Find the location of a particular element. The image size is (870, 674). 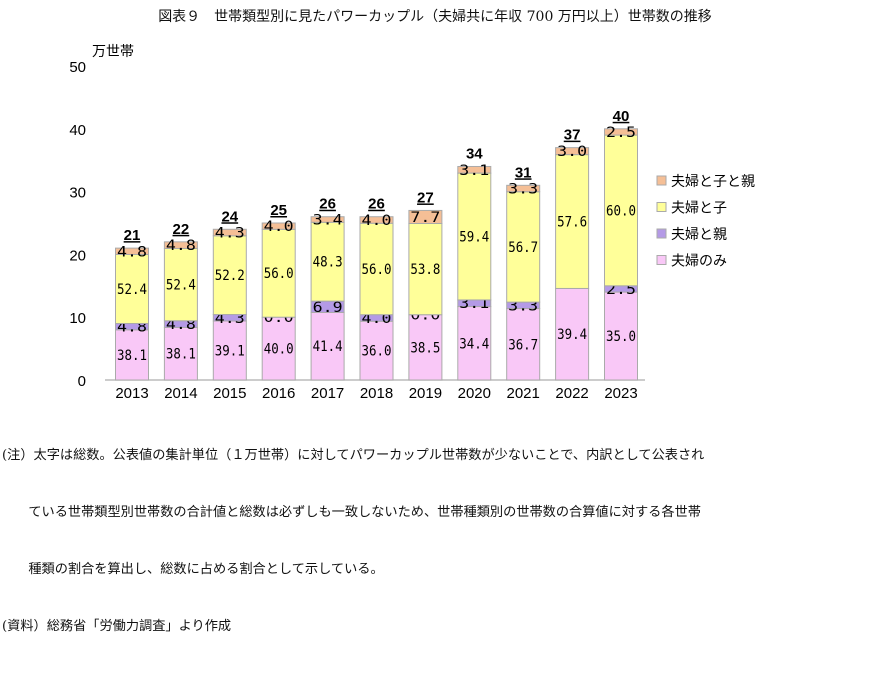

legend-label: 夫婦と親 is located at coordinates (699, 234).